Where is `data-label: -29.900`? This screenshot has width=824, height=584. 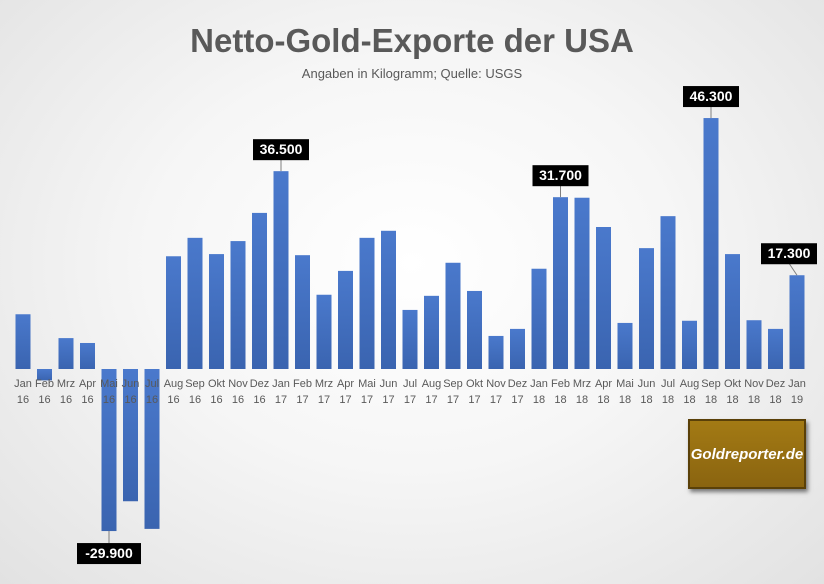
data-label: -29.900 is located at coordinates (109, 553).